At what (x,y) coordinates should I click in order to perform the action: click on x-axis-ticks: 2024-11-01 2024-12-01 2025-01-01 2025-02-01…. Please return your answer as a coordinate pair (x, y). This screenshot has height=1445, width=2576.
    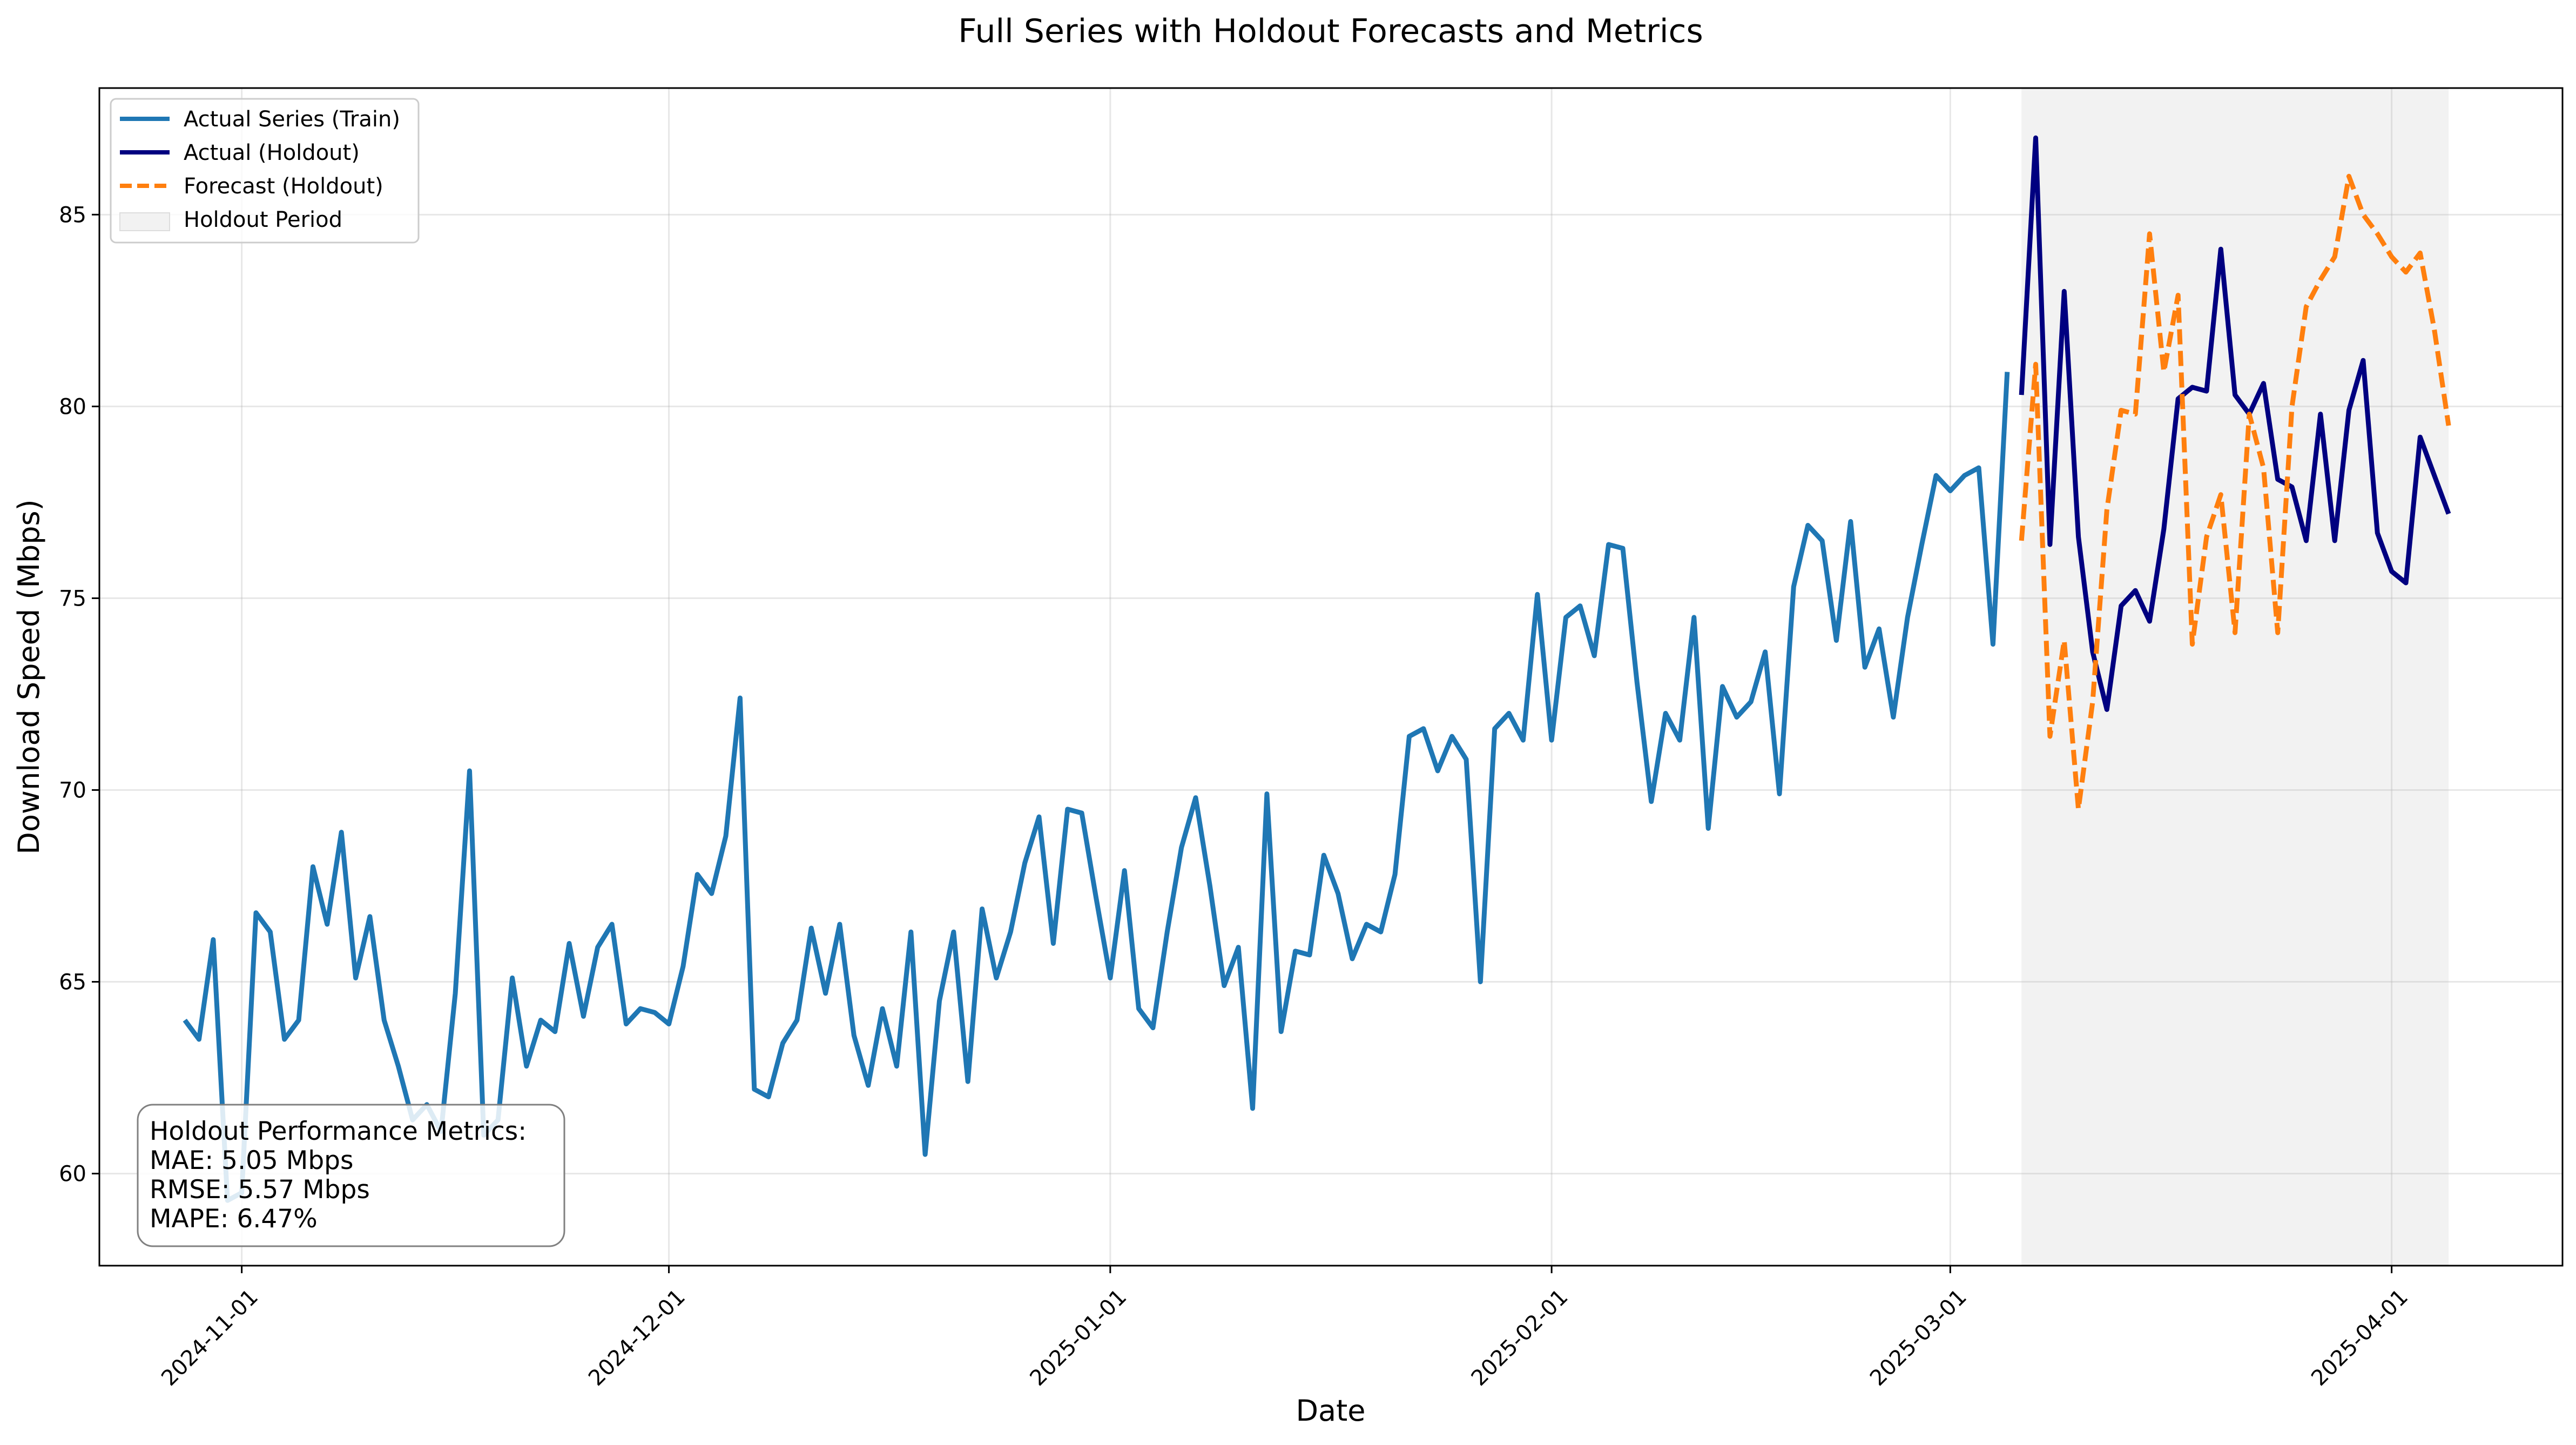
    Looking at the image, I should click on (1285, 1328).